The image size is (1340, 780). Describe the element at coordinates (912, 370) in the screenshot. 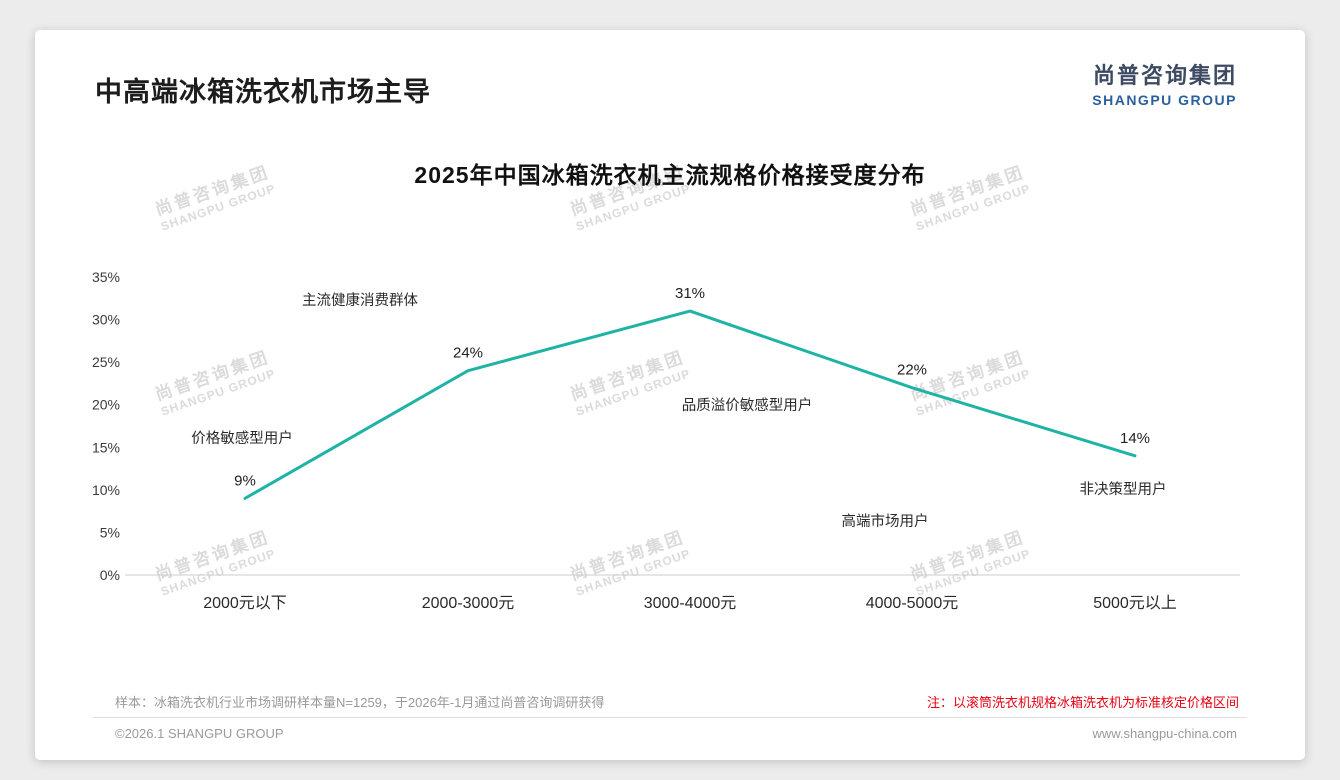

I see `data-point-label: 22%` at that location.